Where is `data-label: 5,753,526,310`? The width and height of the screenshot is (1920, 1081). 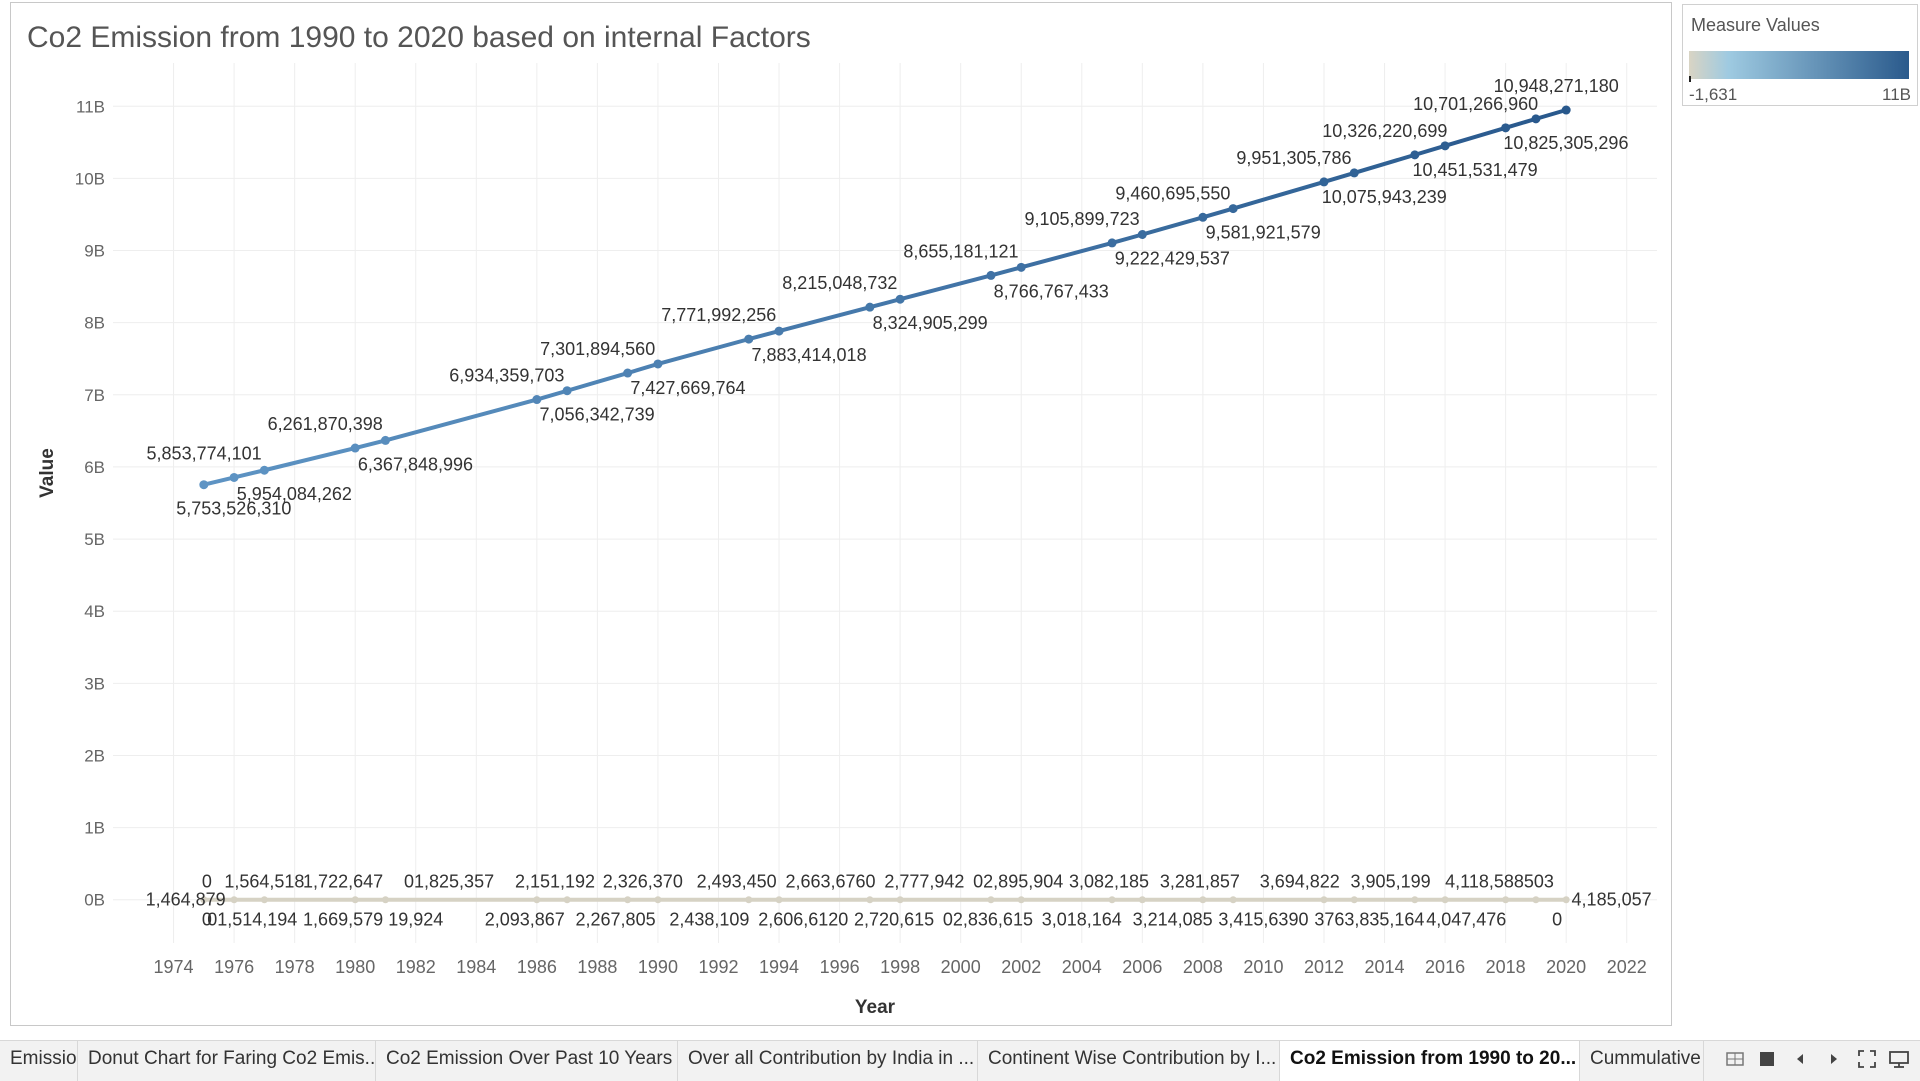 data-label: 5,753,526,310 is located at coordinates (233, 509).